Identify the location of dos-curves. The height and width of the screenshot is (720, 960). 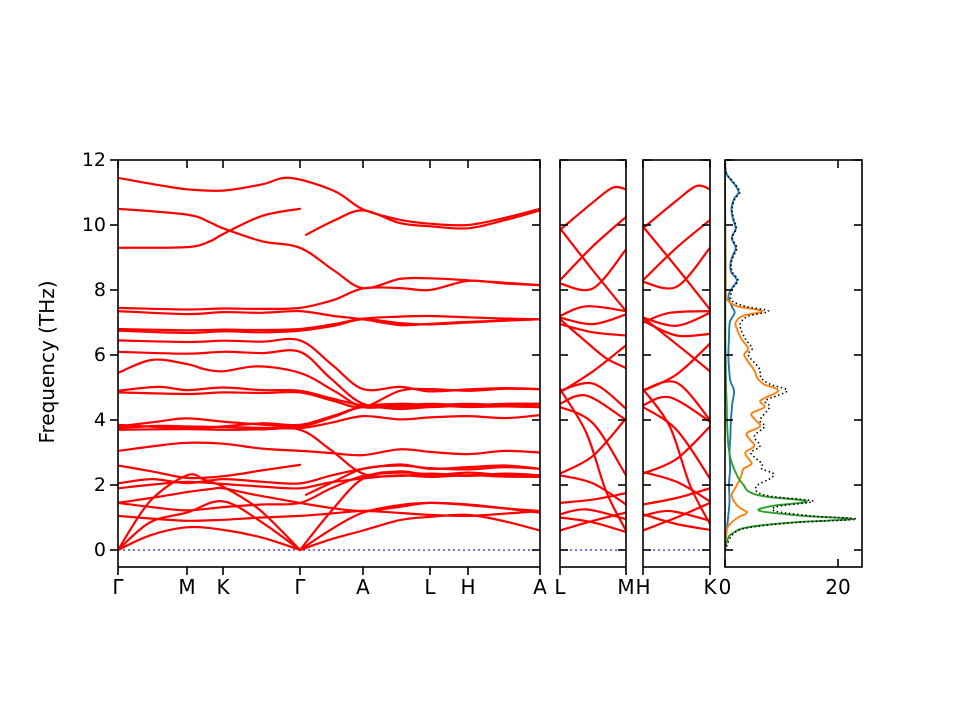
(791, 355).